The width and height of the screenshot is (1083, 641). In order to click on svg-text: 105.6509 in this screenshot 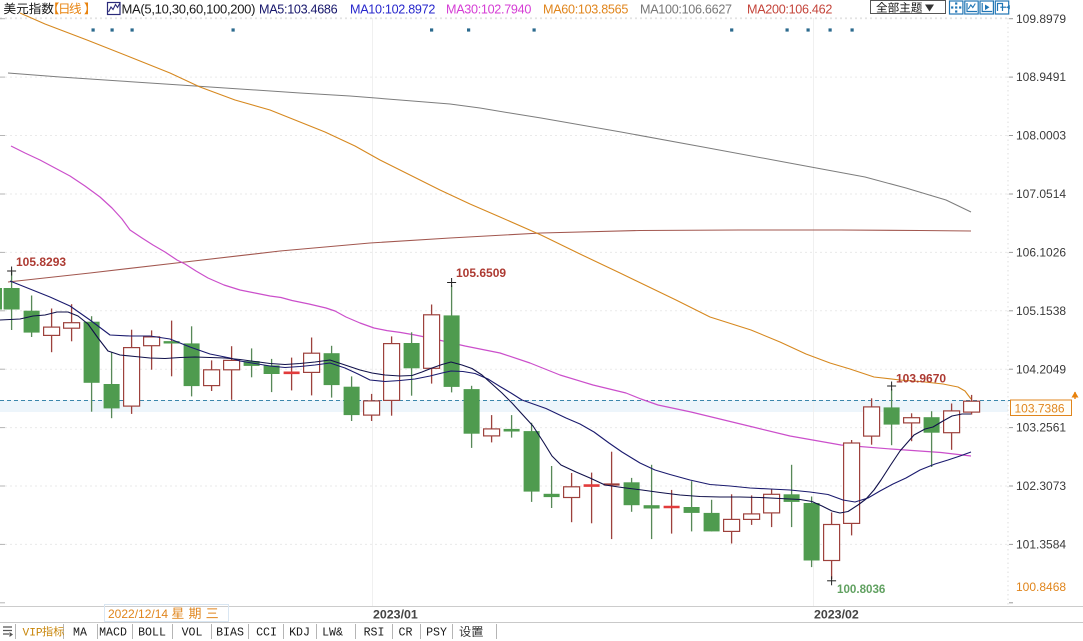, I will do `click(481, 273)`.